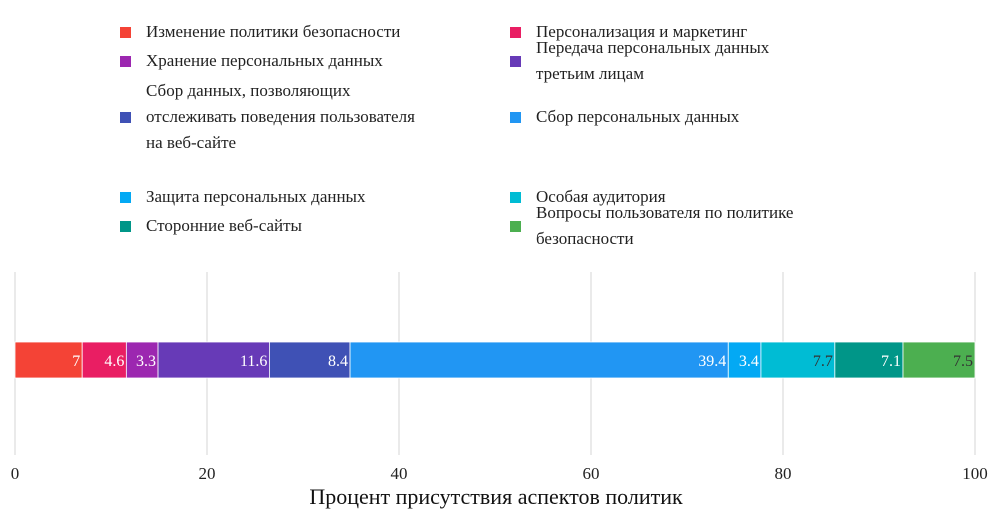 This screenshot has width=1000, height=525. Describe the element at coordinates (591, 473) in the screenshot. I see `x-tick-label: 60` at that location.